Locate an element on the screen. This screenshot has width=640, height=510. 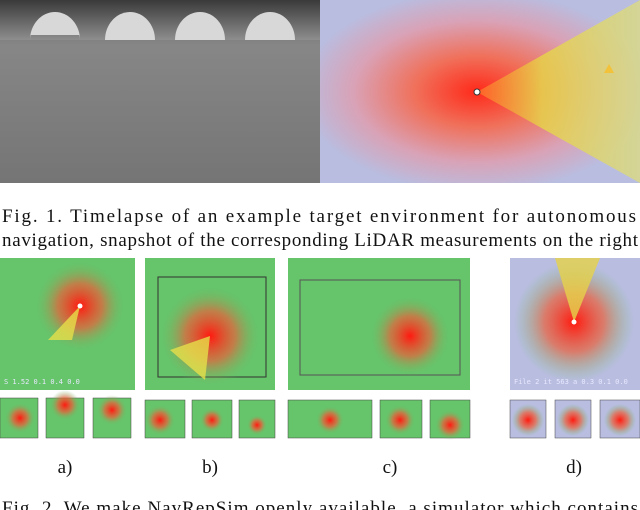
panel-label: d) is located at coordinates (574, 467).